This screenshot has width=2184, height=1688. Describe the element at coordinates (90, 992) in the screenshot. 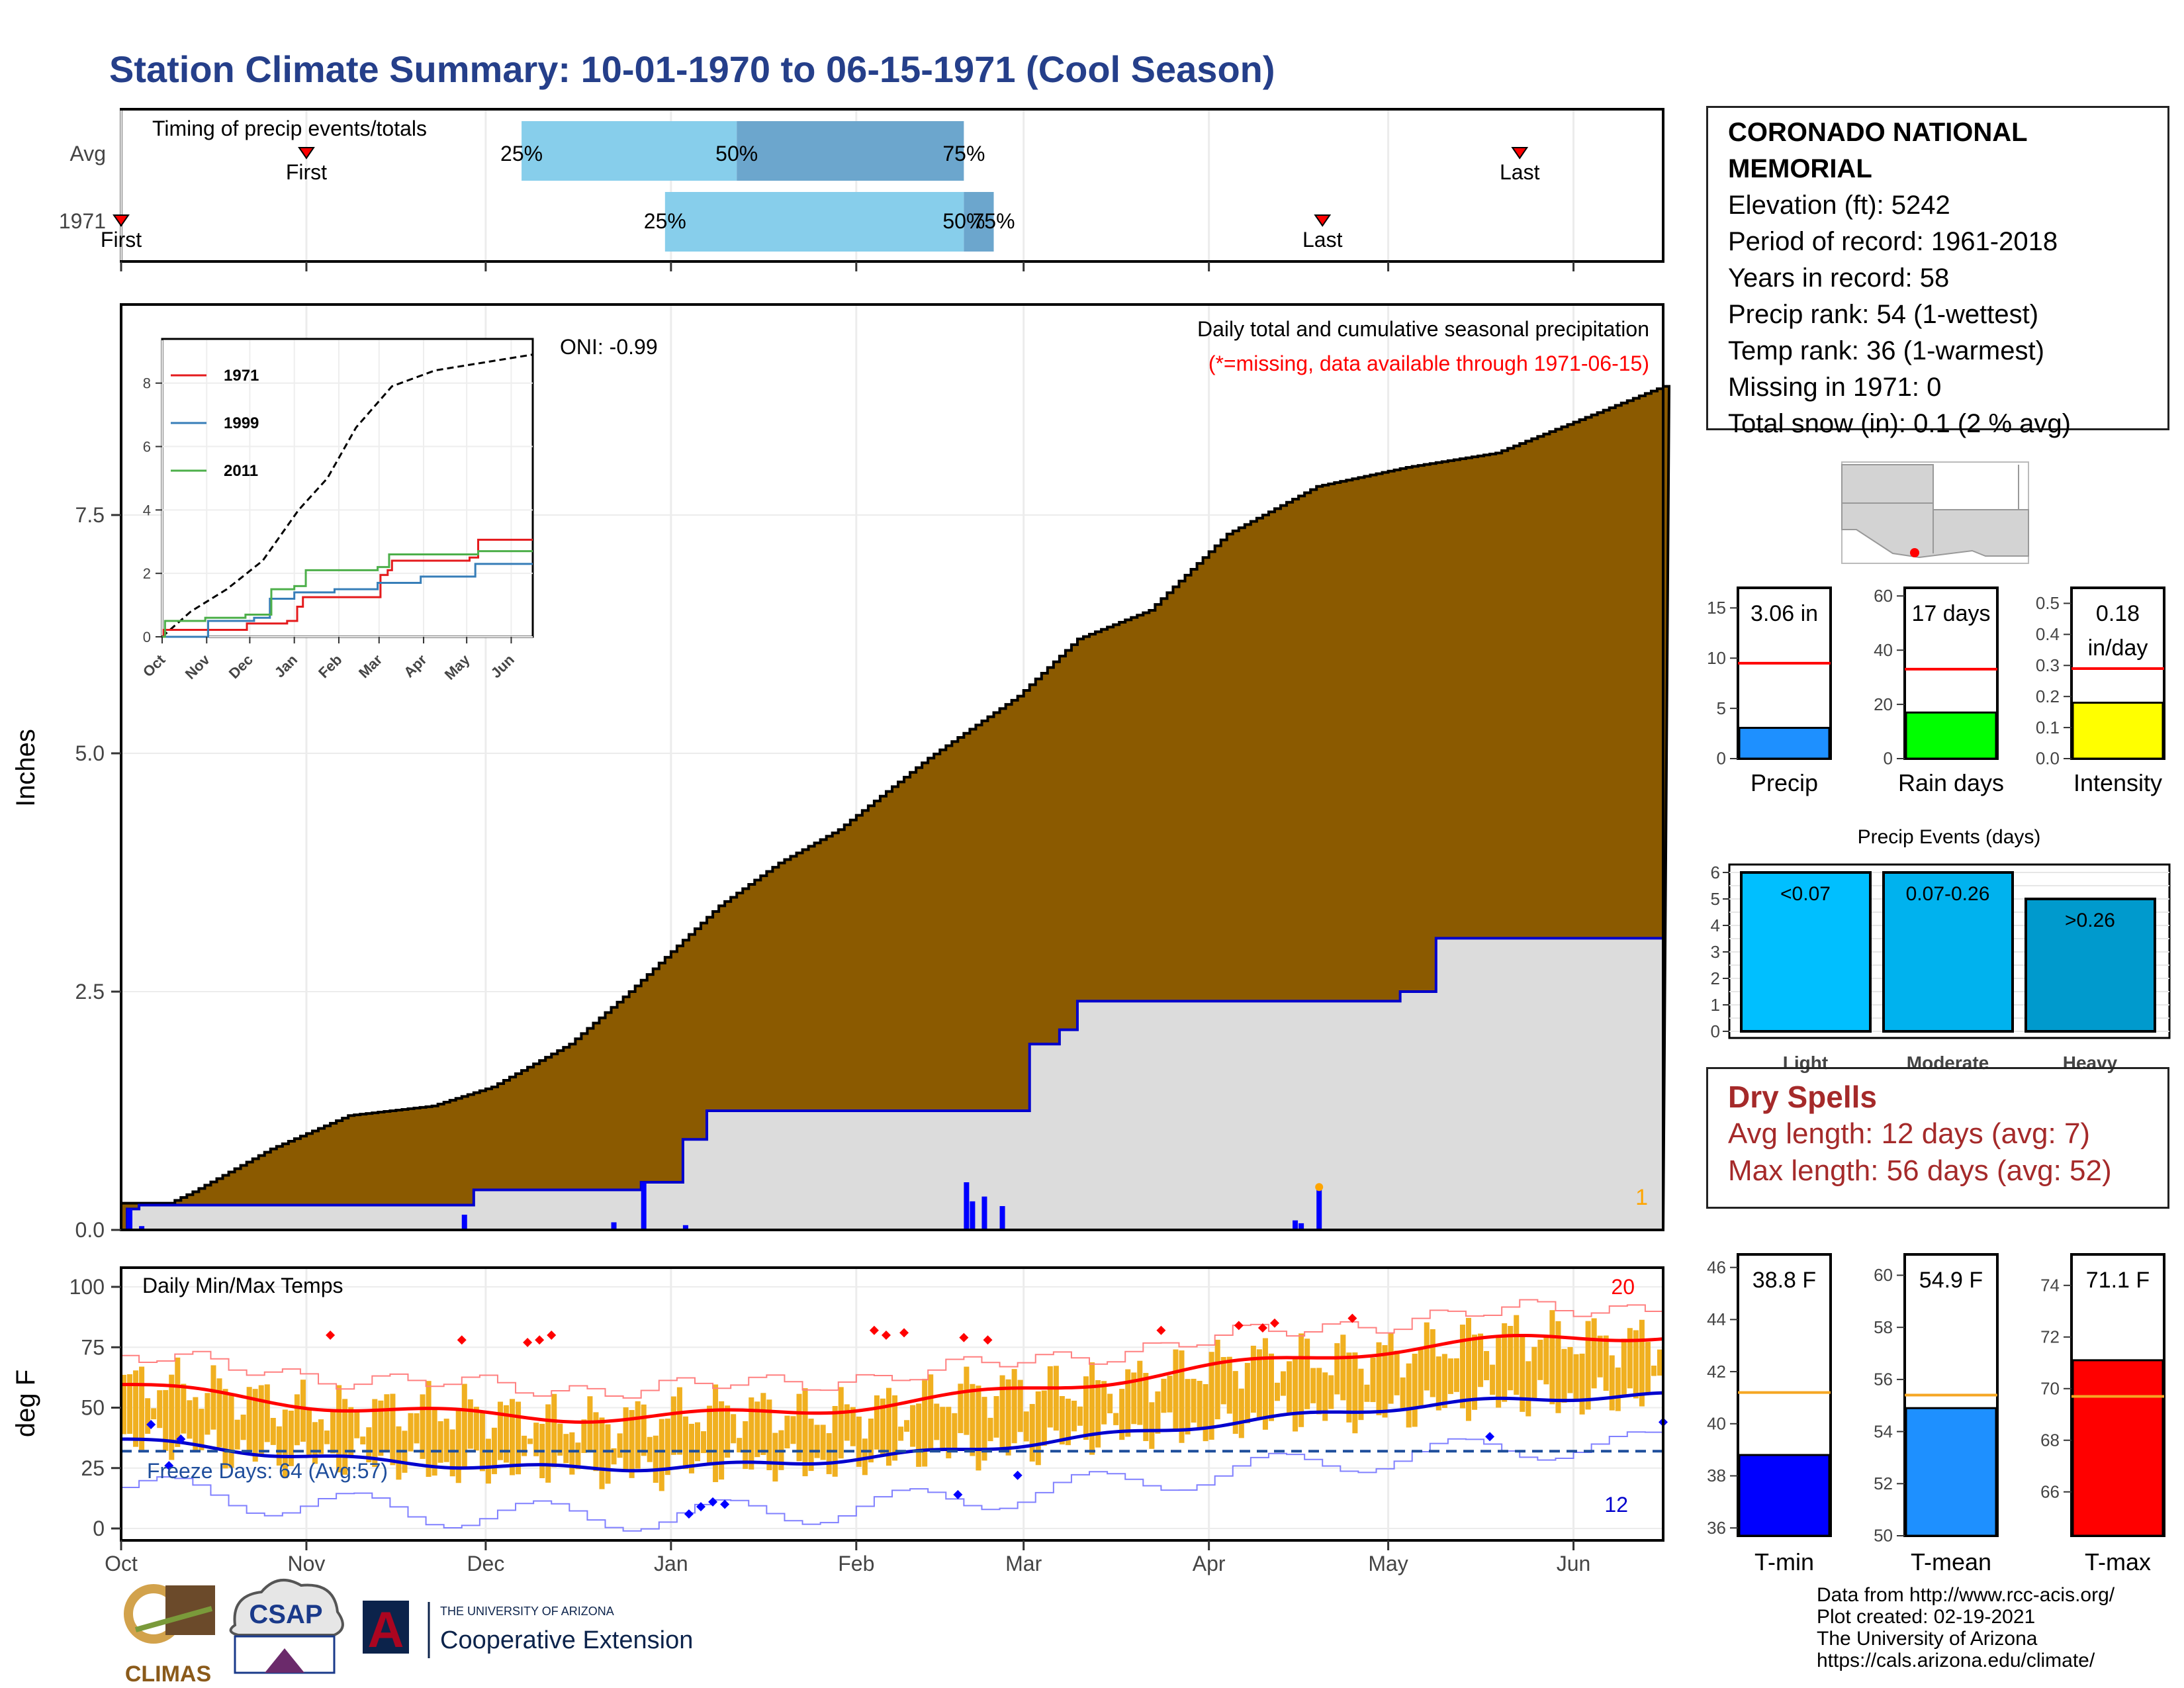

I see `precip-ytick-label: 2.5` at that location.